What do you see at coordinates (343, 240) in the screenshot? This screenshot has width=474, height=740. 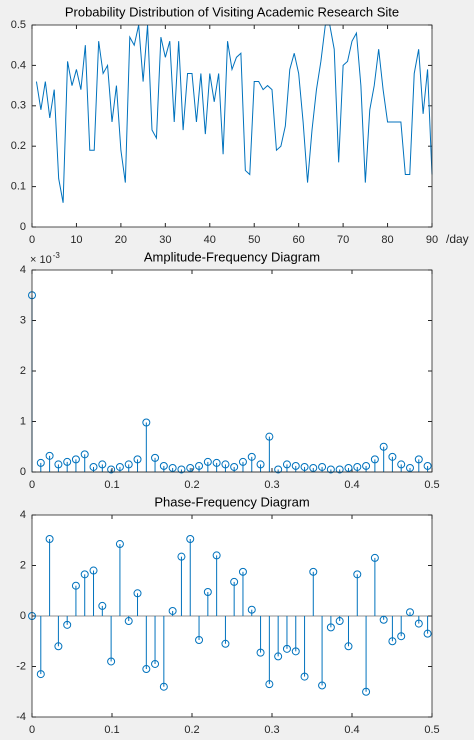 I see `x-tick-label: 70` at bounding box center [343, 240].